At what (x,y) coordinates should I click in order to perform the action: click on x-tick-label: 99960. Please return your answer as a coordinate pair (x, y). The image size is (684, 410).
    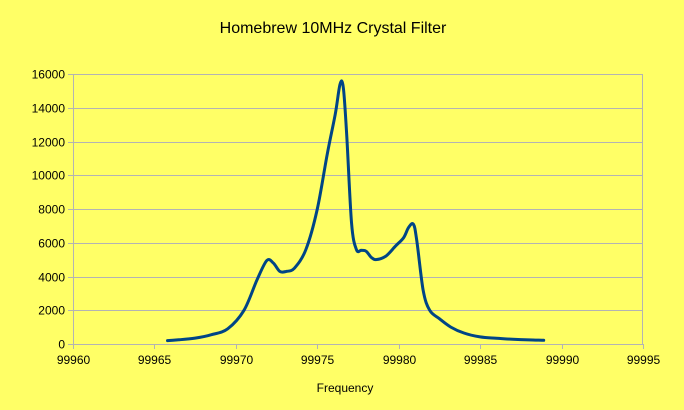
    Looking at the image, I should click on (74, 360).